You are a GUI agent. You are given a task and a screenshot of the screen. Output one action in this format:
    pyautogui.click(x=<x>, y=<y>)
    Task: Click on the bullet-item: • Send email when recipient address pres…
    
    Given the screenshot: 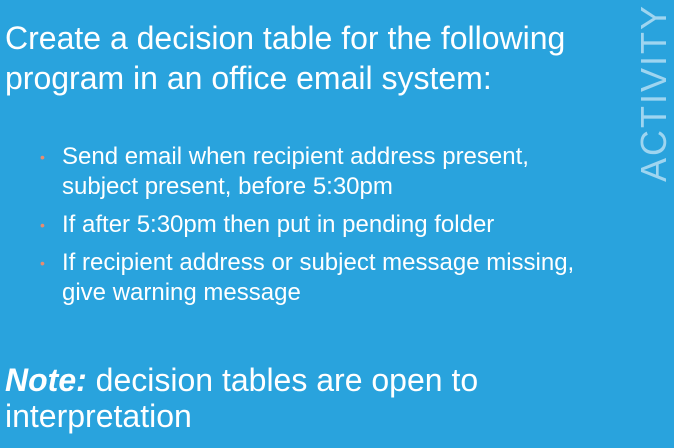 What is the action you would take?
    pyautogui.click(x=320, y=172)
    